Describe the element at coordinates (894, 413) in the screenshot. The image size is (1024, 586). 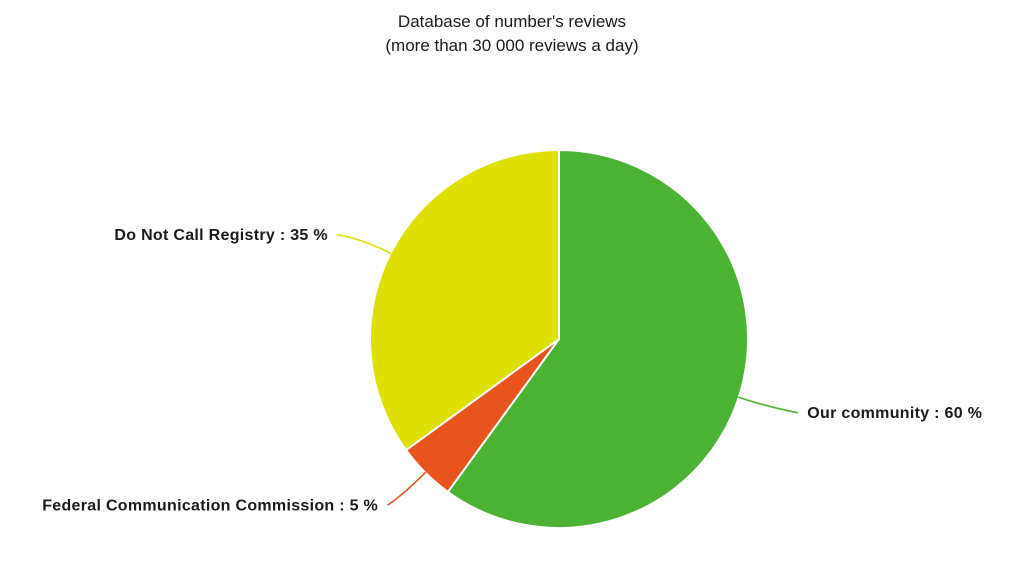
I see `slice-label-our-community: Our community : 60 %` at that location.